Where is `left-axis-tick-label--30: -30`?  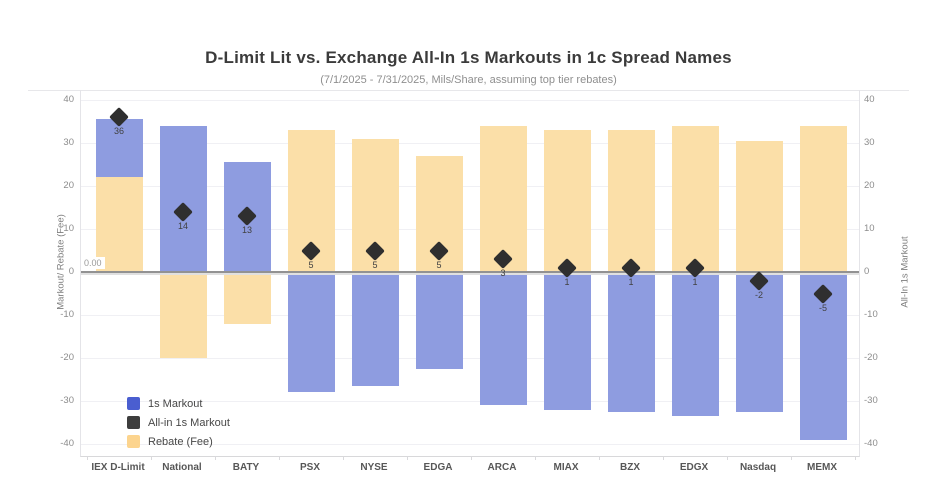 left-axis-tick-label--30: -30 is located at coordinates (67, 400).